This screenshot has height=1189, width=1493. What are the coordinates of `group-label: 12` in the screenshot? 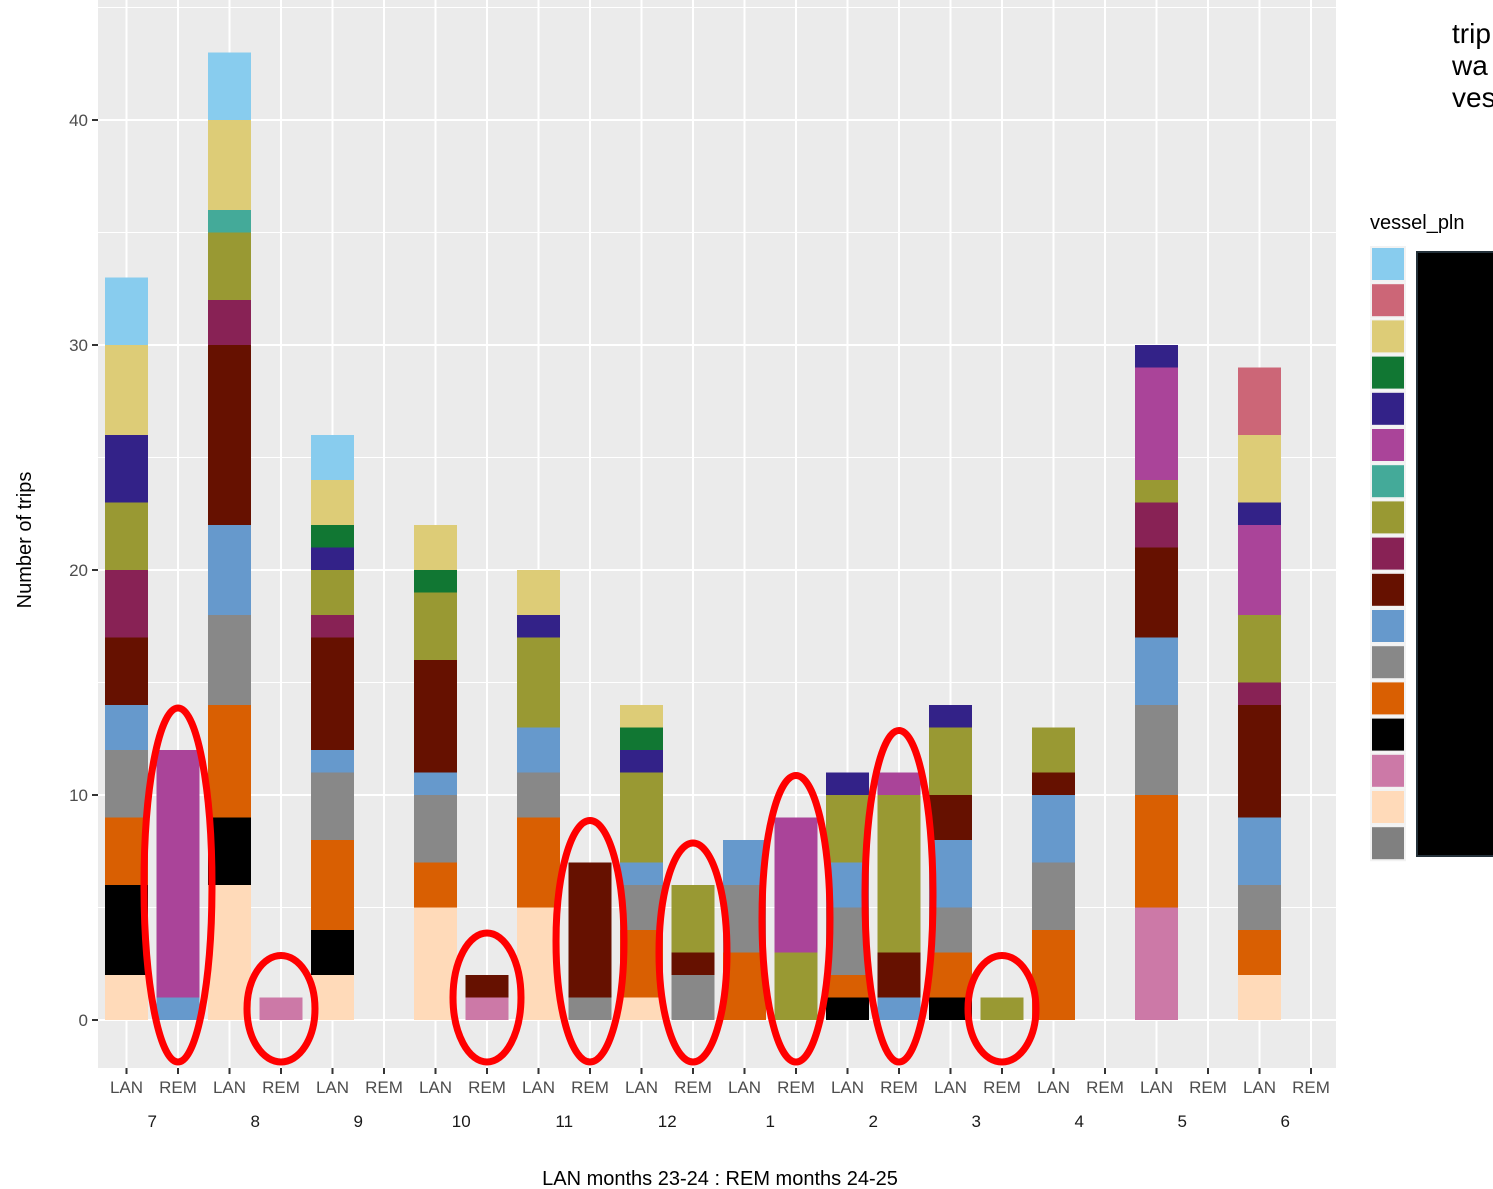 It's located at (667, 1121).